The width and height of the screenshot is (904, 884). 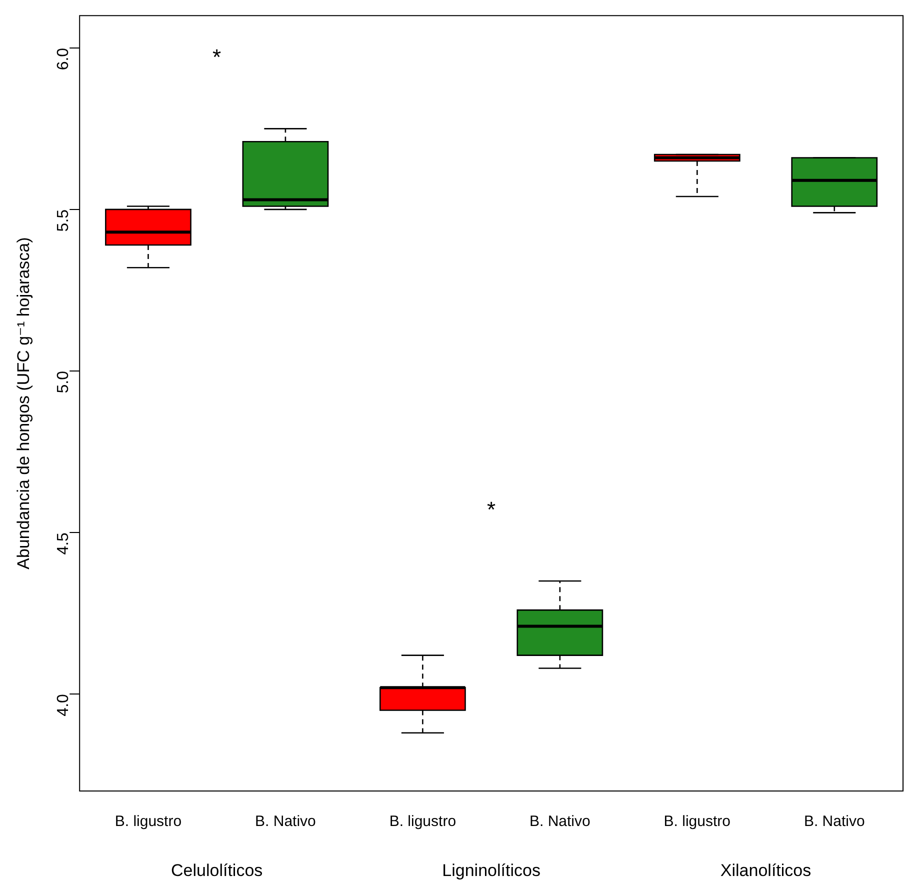 I want to click on y-tick-label: 5.0, so click(x=63, y=382).